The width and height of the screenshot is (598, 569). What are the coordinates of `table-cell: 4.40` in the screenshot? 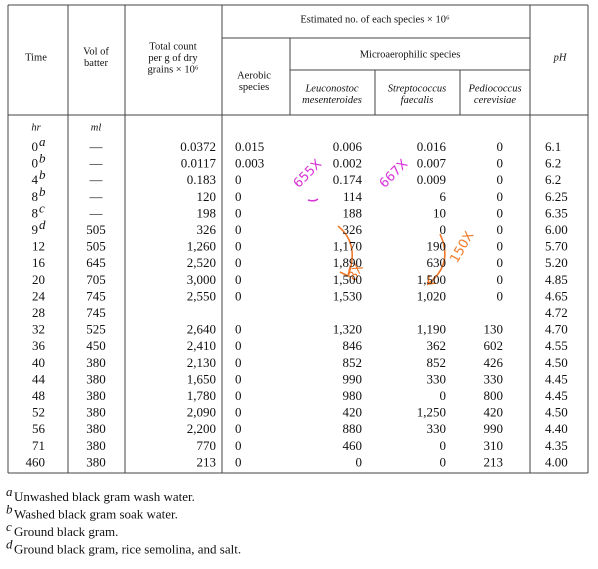 It's located at (556, 428).